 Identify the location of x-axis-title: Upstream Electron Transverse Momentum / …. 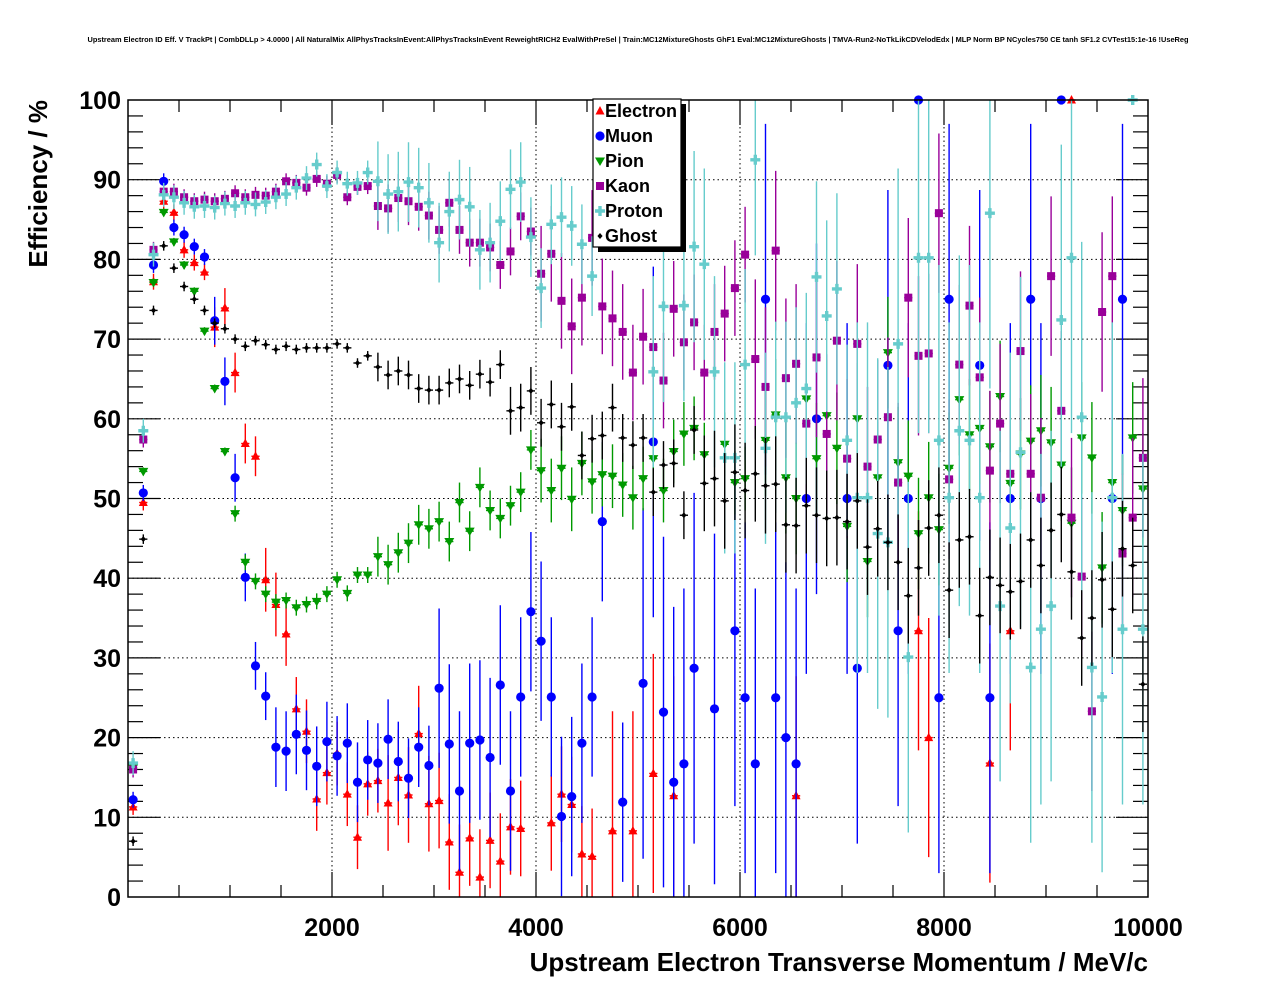
(839, 962).